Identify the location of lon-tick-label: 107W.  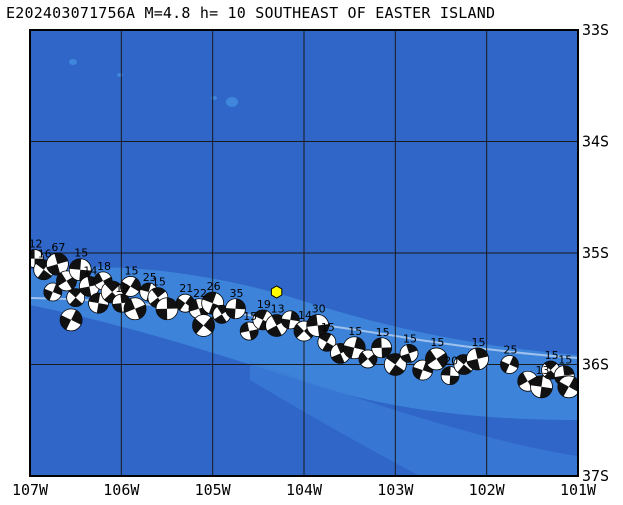
(30, 490).